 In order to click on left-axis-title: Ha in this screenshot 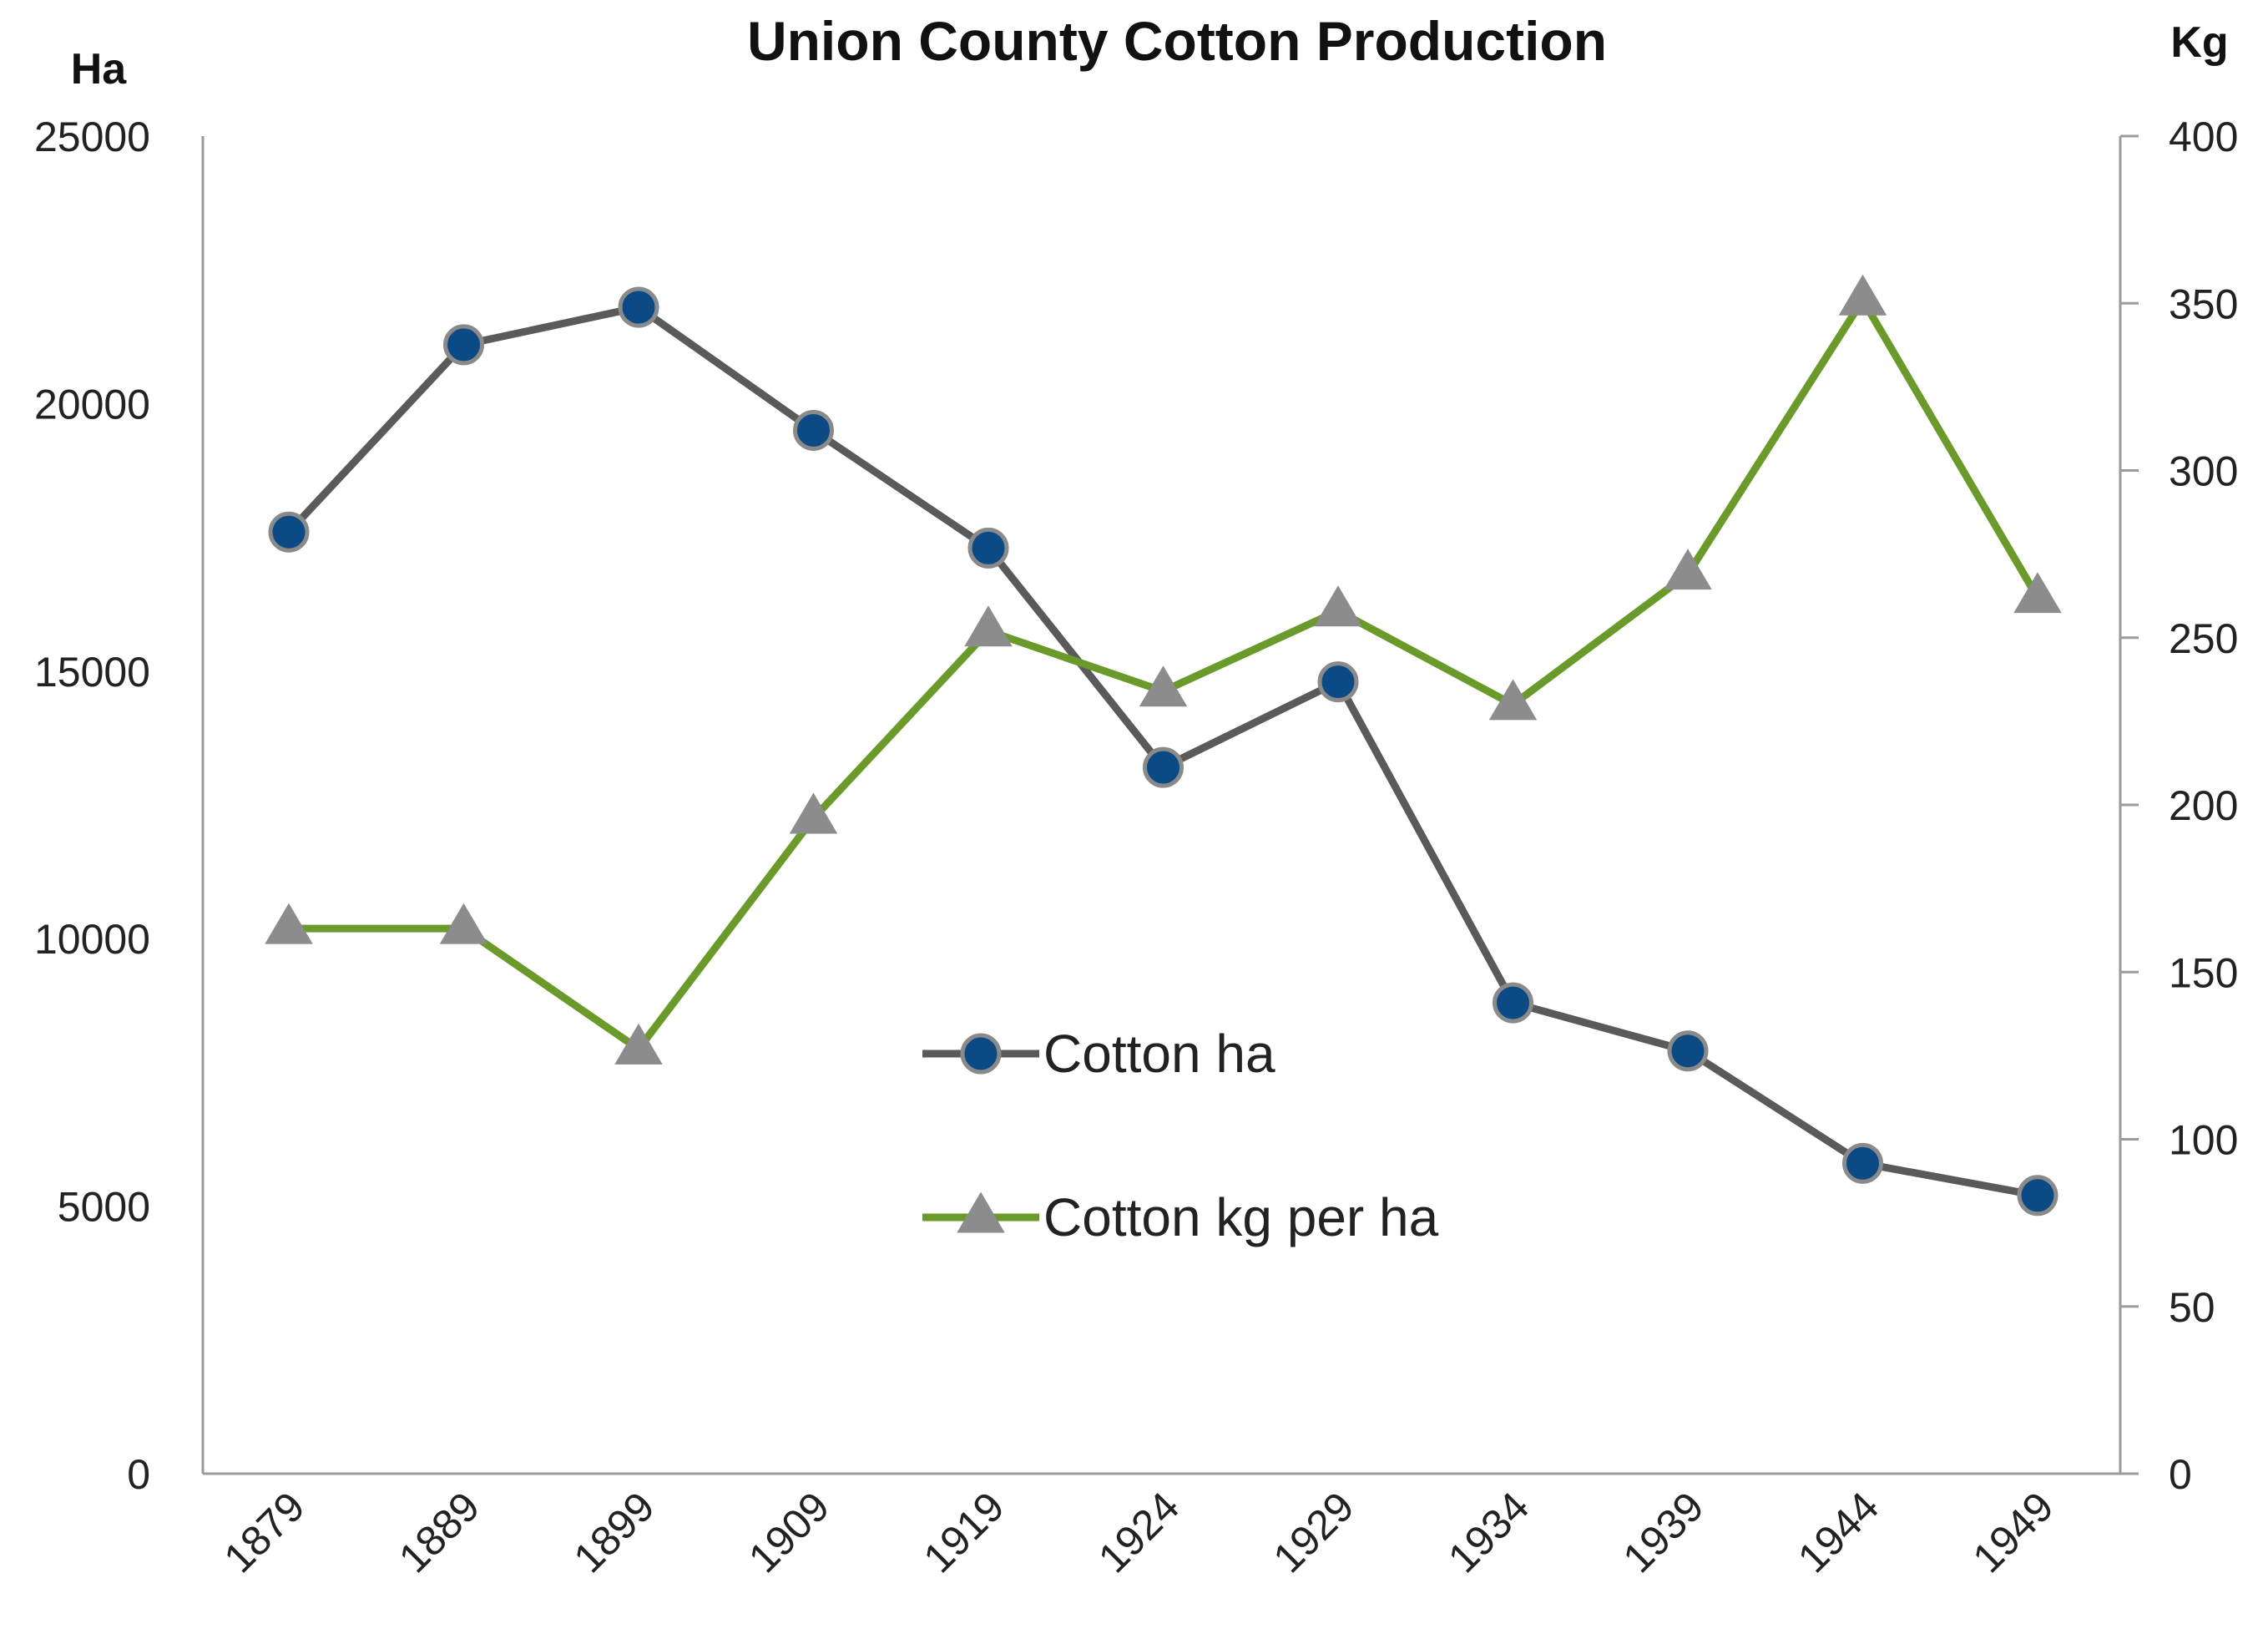, I will do `click(99, 69)`.